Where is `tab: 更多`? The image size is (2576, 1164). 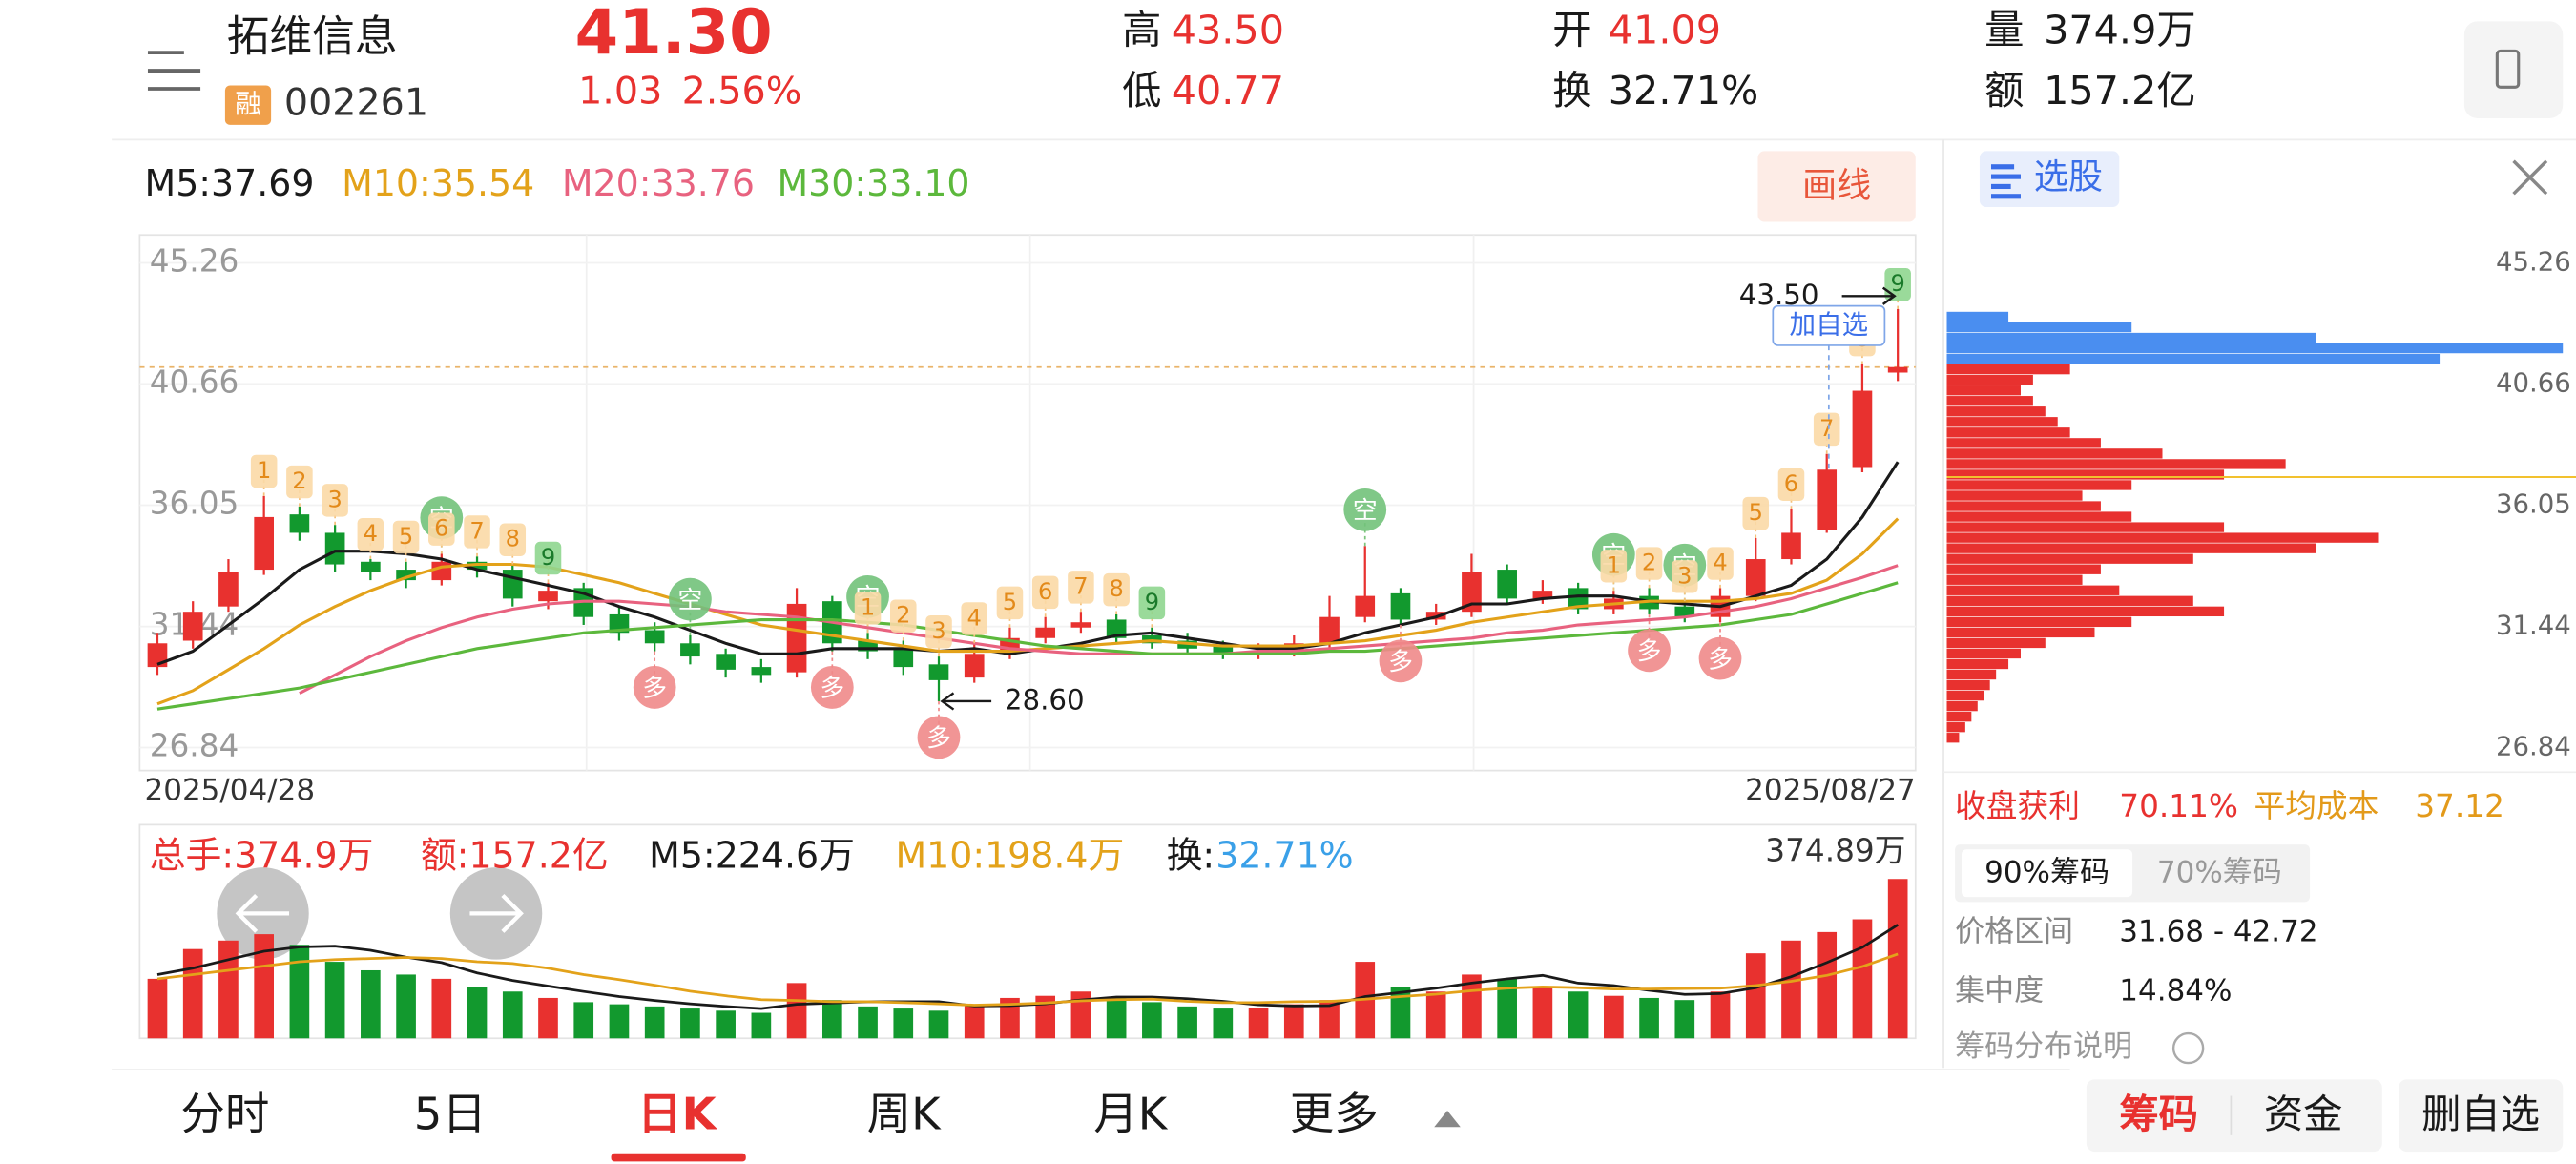 tab: 更多 is located at coordinates (1334, 1114).